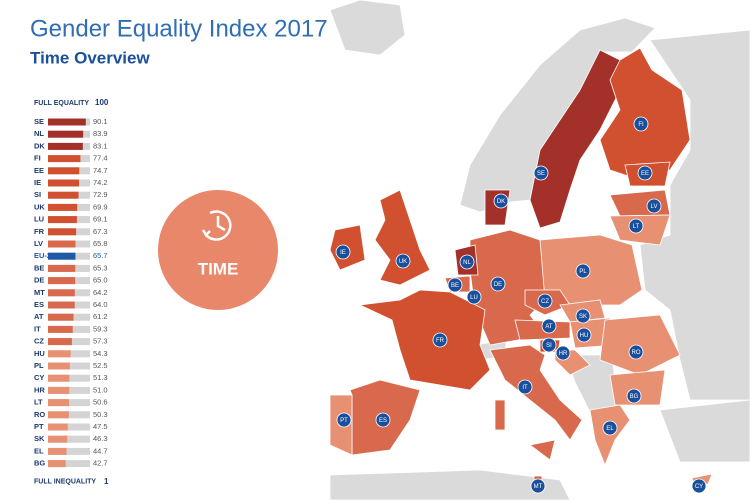 Image resolution: width=750 pixels, height=500 pixels. What do you see at coordinates (61, 103) in the screenshot?
I see `scale-top-label: FULL EQUALITY` at bounding box center [61, 103].